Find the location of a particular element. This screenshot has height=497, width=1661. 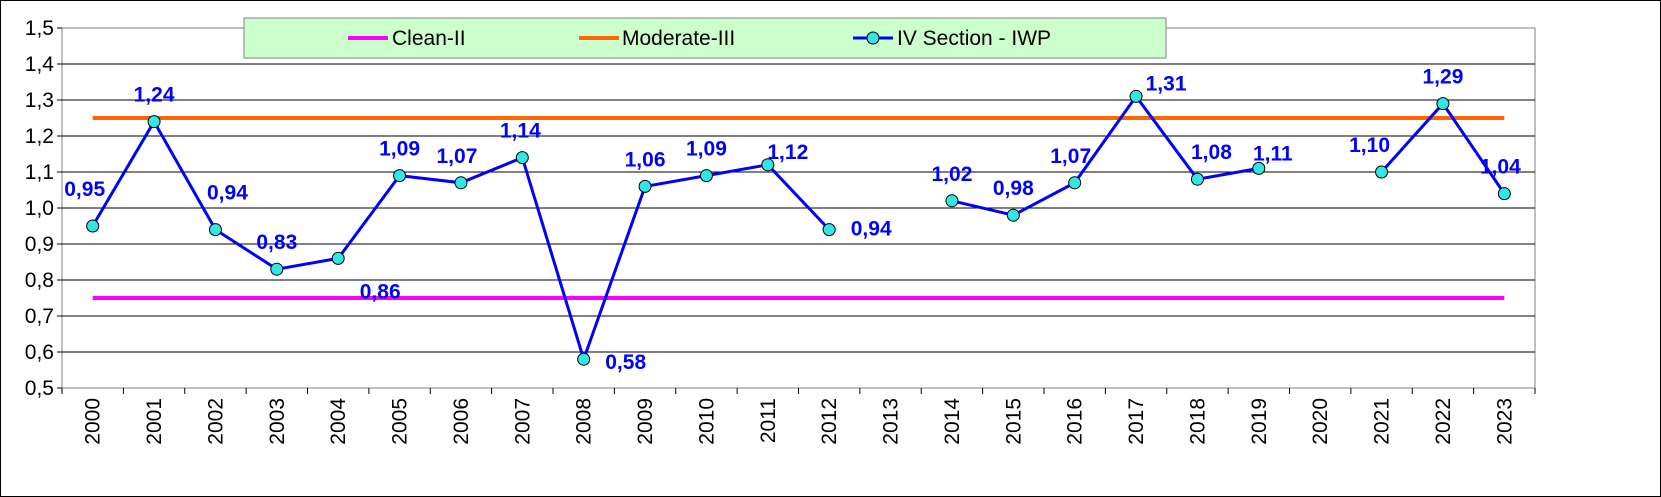

x-tick-label: 2017 is located at coordinates (1136, 421).